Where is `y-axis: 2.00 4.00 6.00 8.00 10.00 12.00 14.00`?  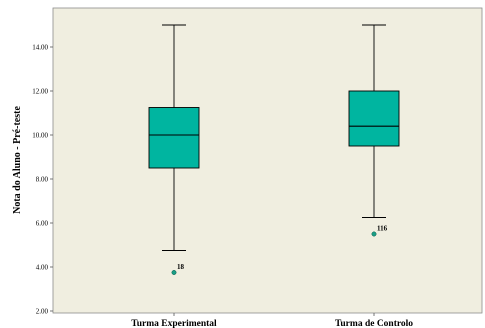
y-axis: 2.00 4.00 6.00 8.00 10.00 12.00 14.00 is located at coordinates (42, 180).